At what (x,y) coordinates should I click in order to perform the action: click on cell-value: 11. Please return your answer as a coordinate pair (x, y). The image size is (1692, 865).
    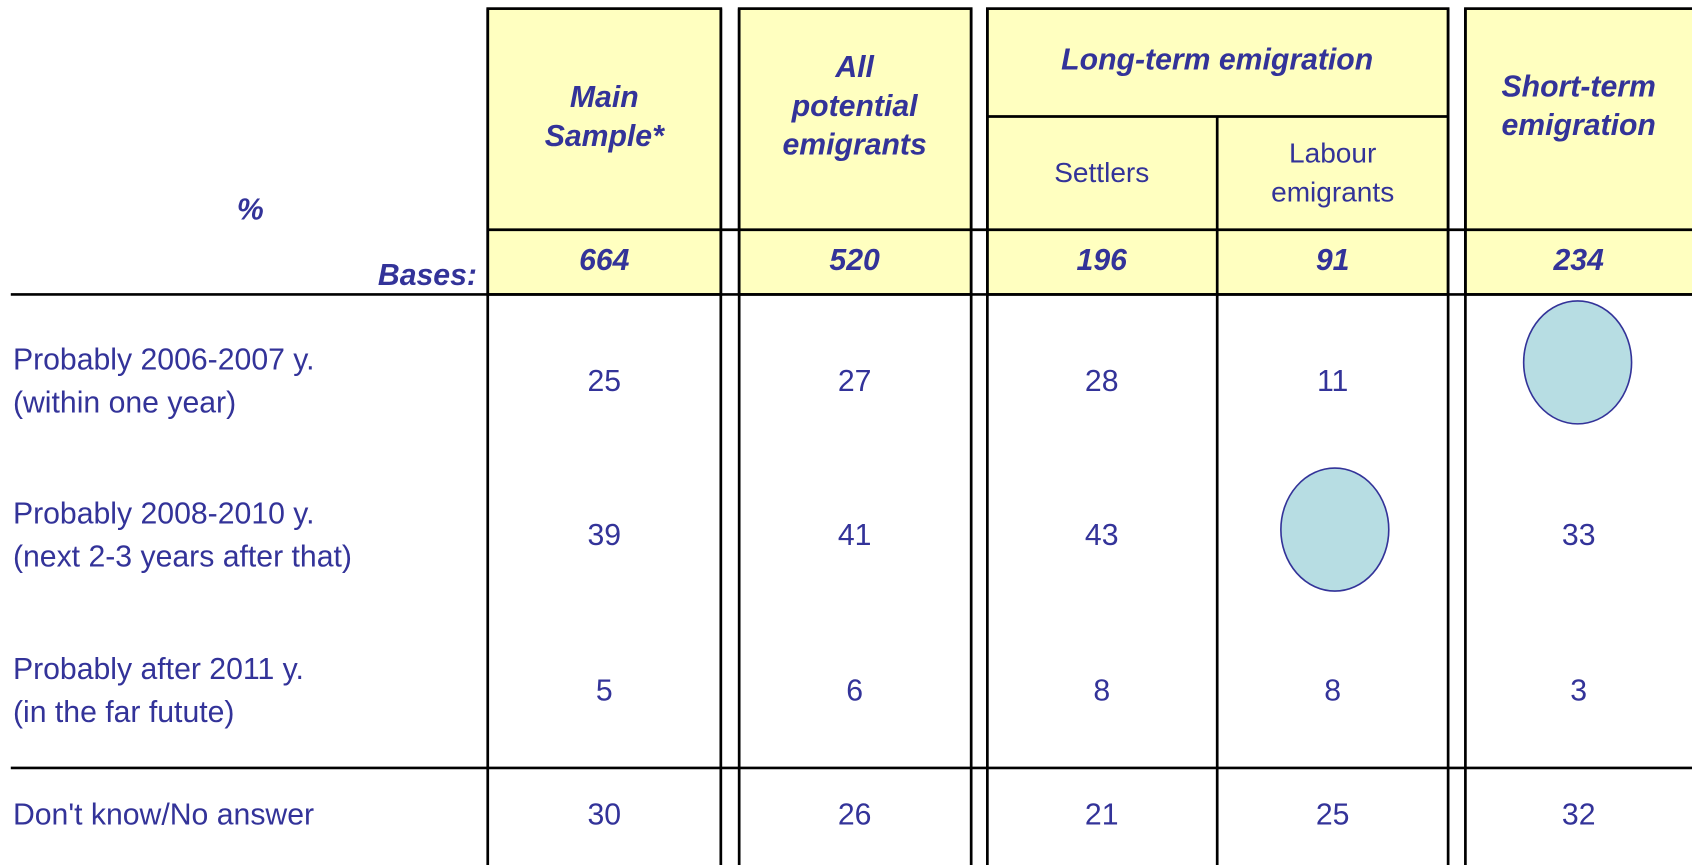
    Looking at the image, I should click on (1332, 381).